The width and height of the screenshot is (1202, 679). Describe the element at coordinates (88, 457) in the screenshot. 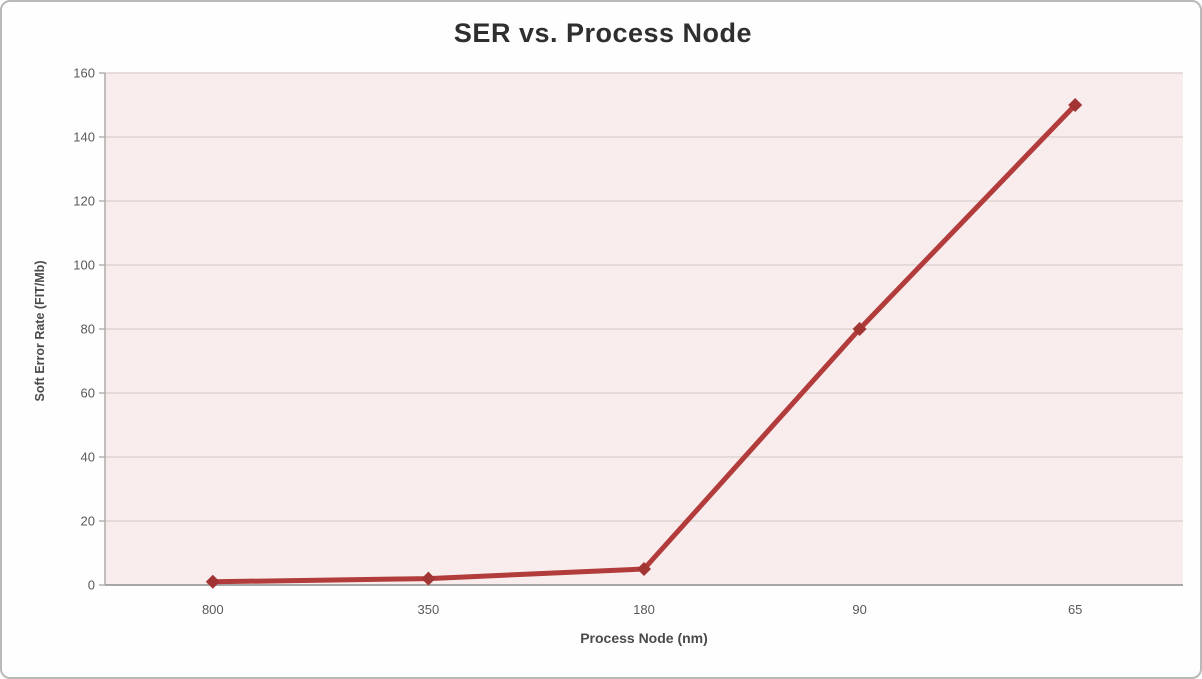

I see `y-tick-label: 40` at that location.